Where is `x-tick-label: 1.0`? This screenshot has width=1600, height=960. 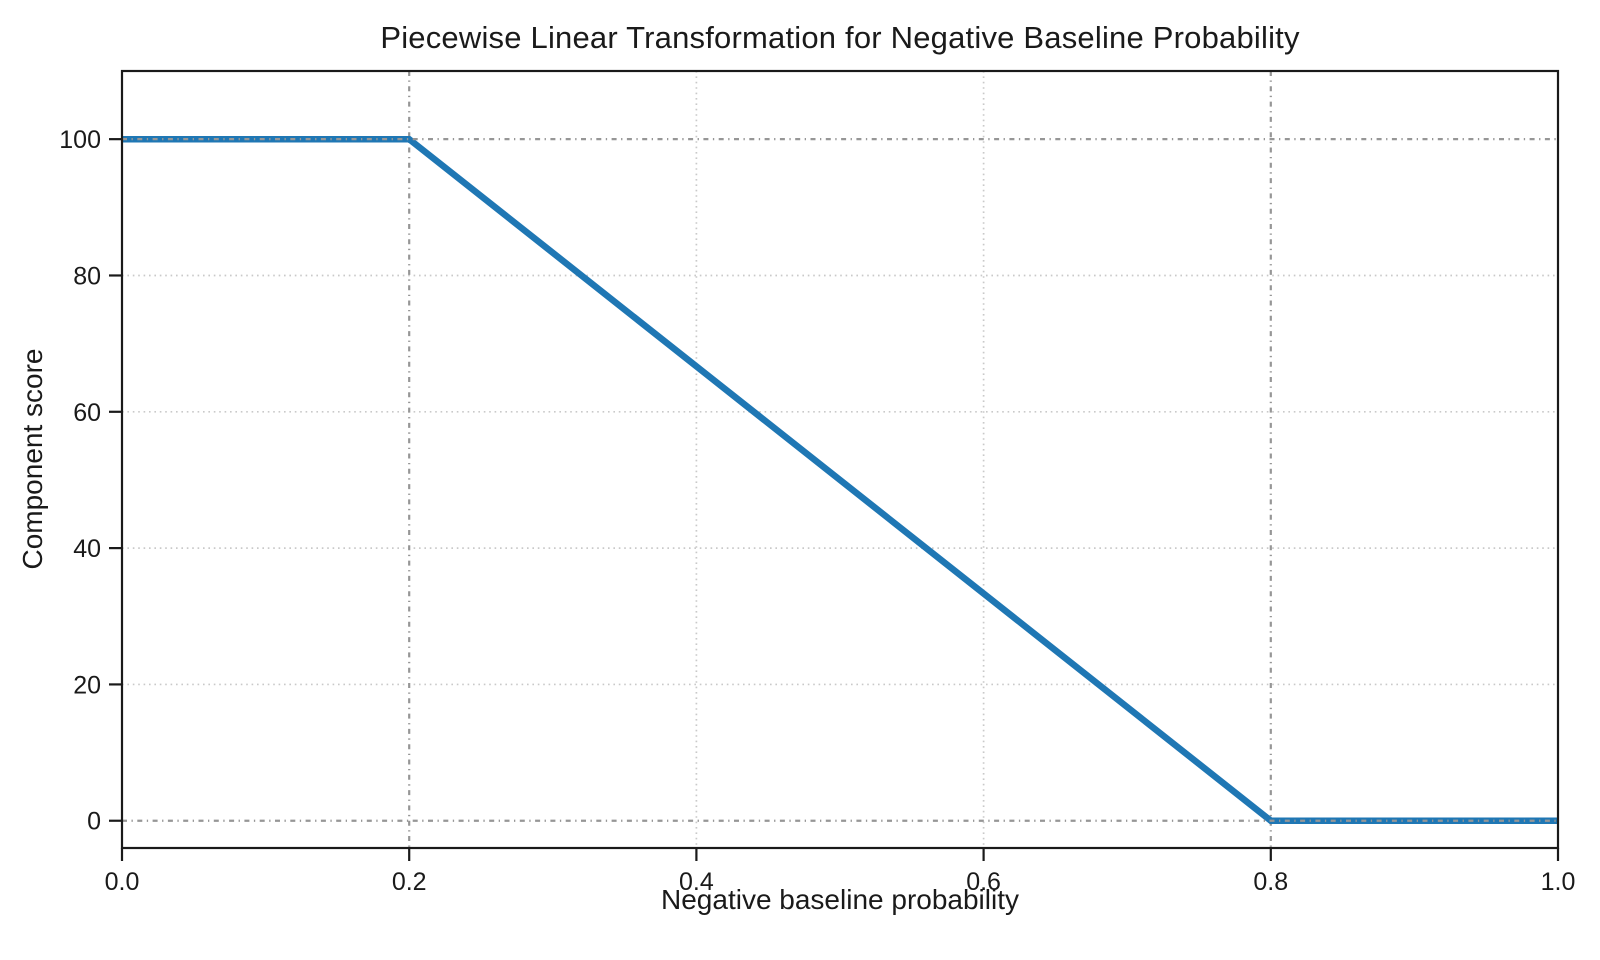
x-tick-label: 1.0 is located at coordinates (1558, 882).